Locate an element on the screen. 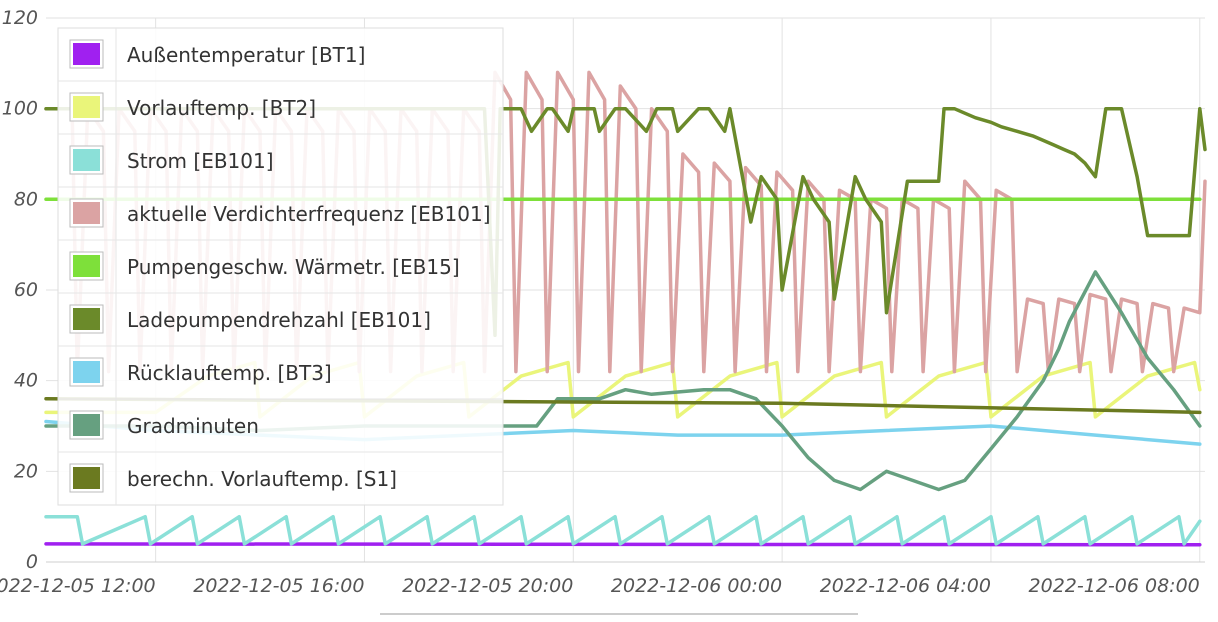 The height and width of the screenshot is (622, 1218). legend-item: Strom [EB101] is located at coordinates (280, 154).